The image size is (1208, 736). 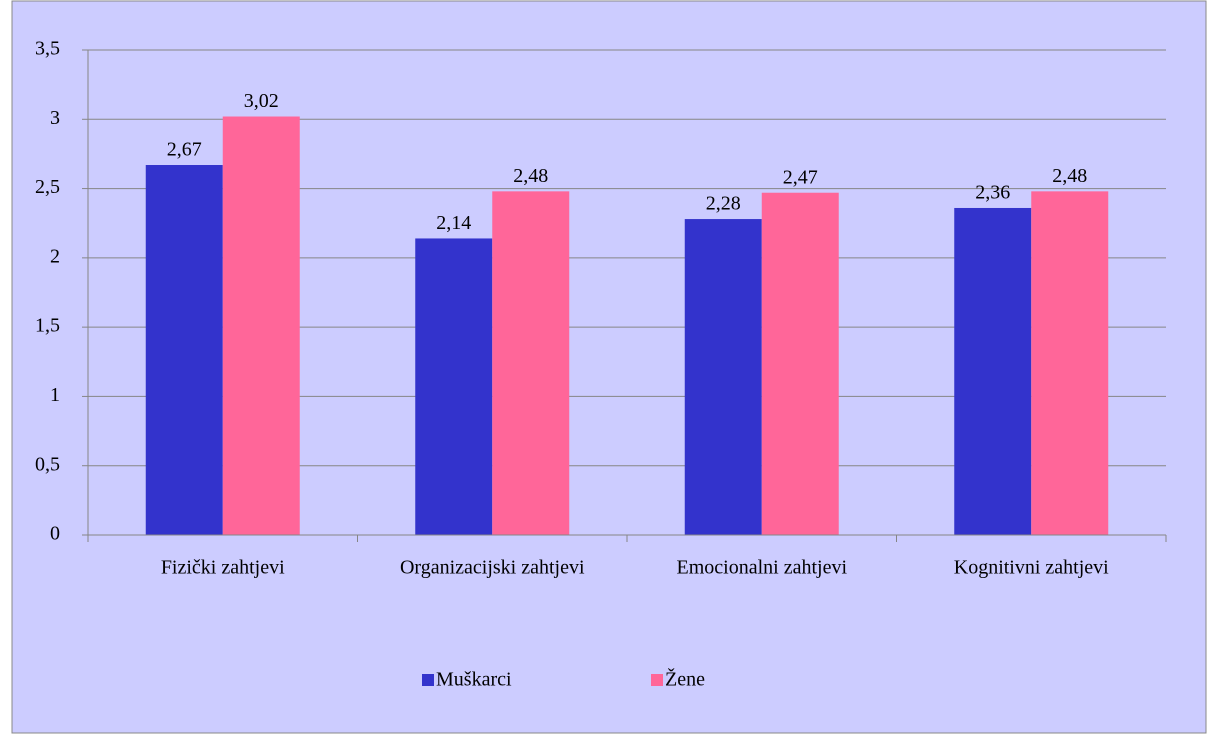 I want to click on y-tick-label: 3,5, so click(x=47, y=49).